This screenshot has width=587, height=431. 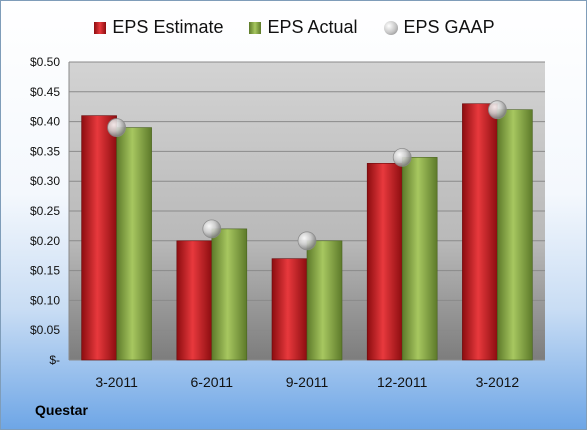 I want to click on legend-swatch-eps-actual, so click(x=255, y=27).